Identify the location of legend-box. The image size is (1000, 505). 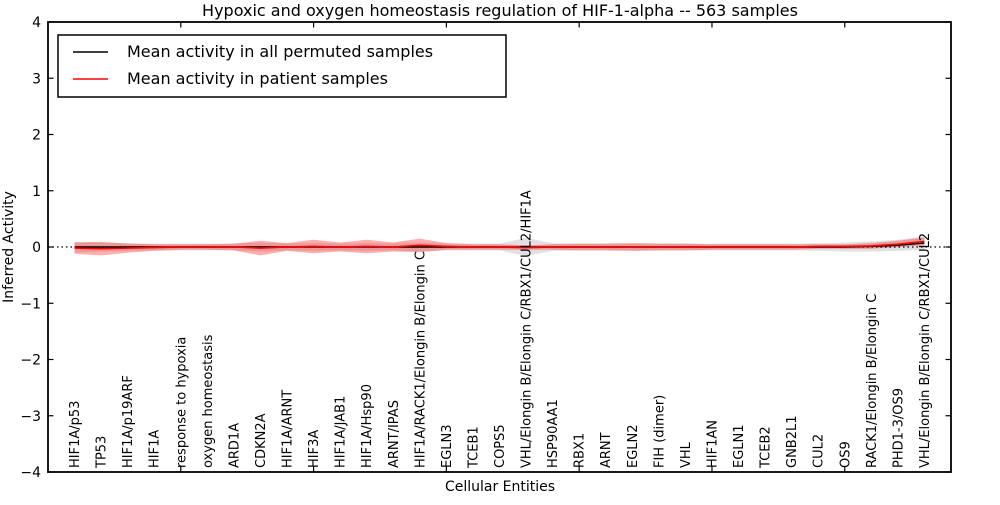
(282, 66).